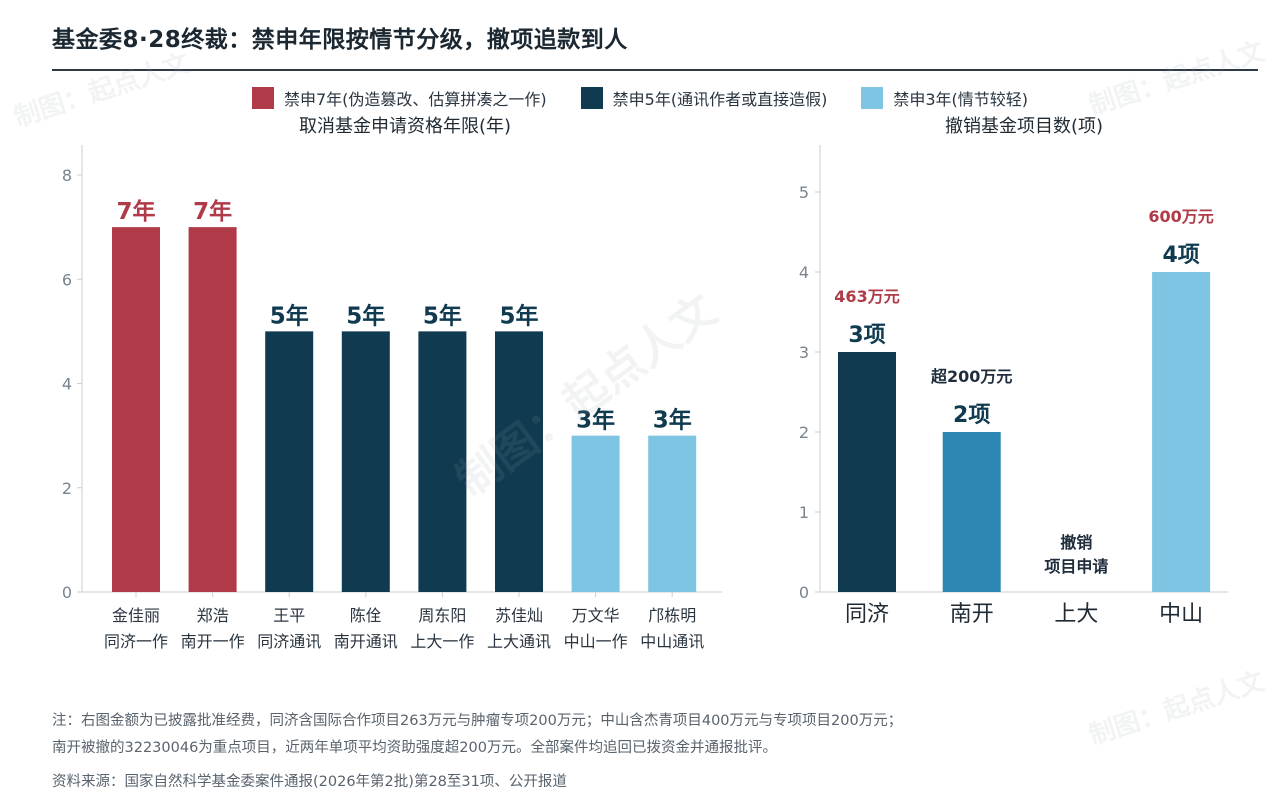 The image size is (1280, 800). I want to click on page-title: 基金委8·28终裁：禁申年限按情节分级，撤项追款到人, so click(340, 40).